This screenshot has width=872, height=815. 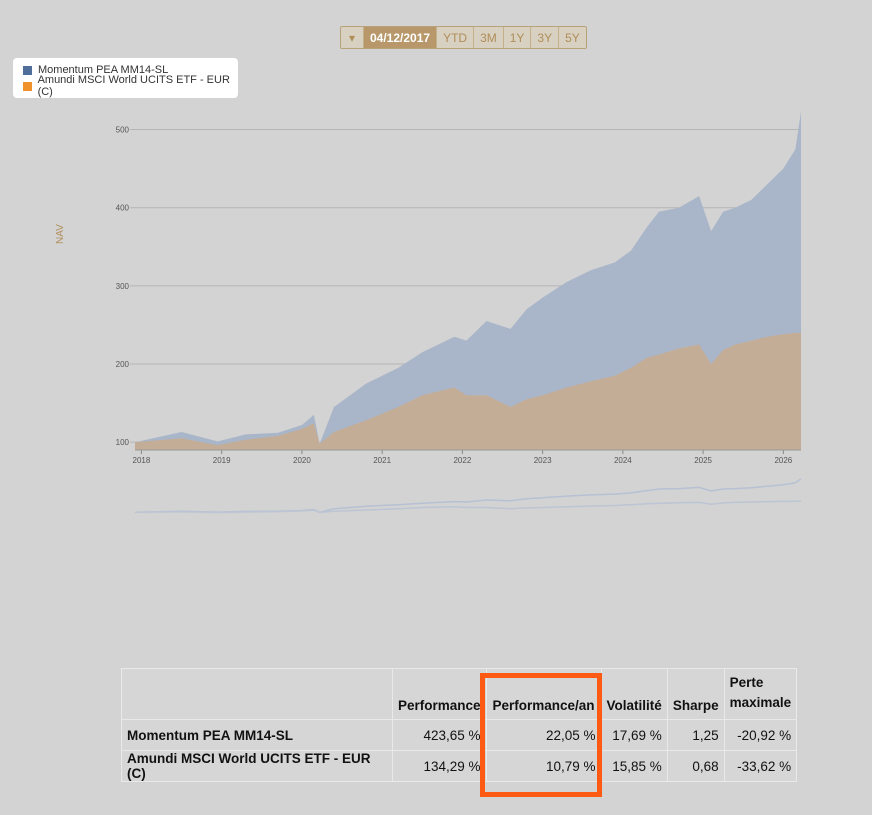 What do you see at coordinates (703, 460) in the screenshot?
I see `x-tick-label: 2025` at bounding box center [703, 460].